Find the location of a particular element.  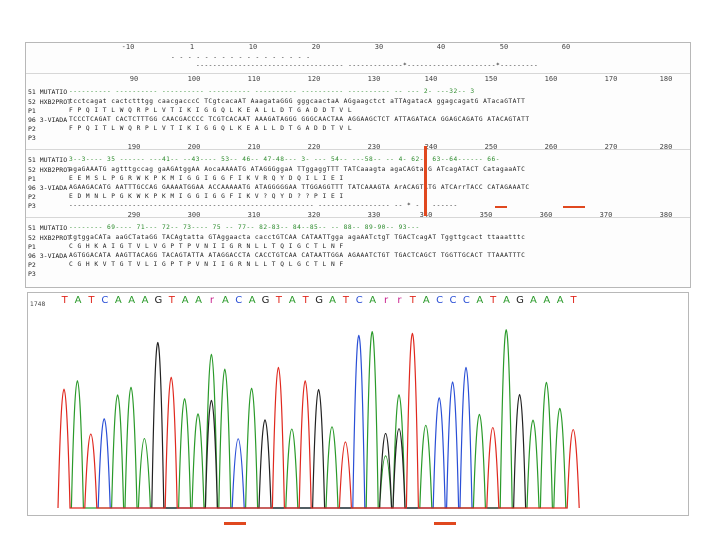

ruler-number: -10 is located at coordinates (128, 47).